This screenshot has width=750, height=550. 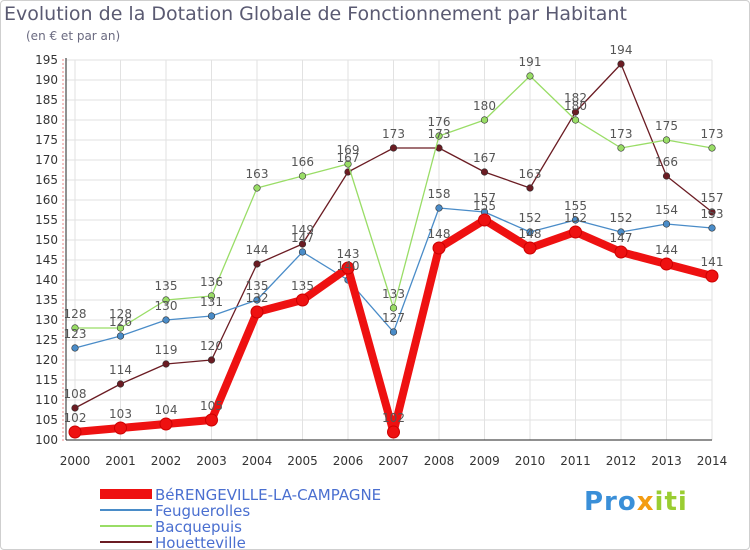 What do you see at coordinates (75, 461) in the screenshot?
I see `x-tick-label: 2000` at bounding box center [75, 461].